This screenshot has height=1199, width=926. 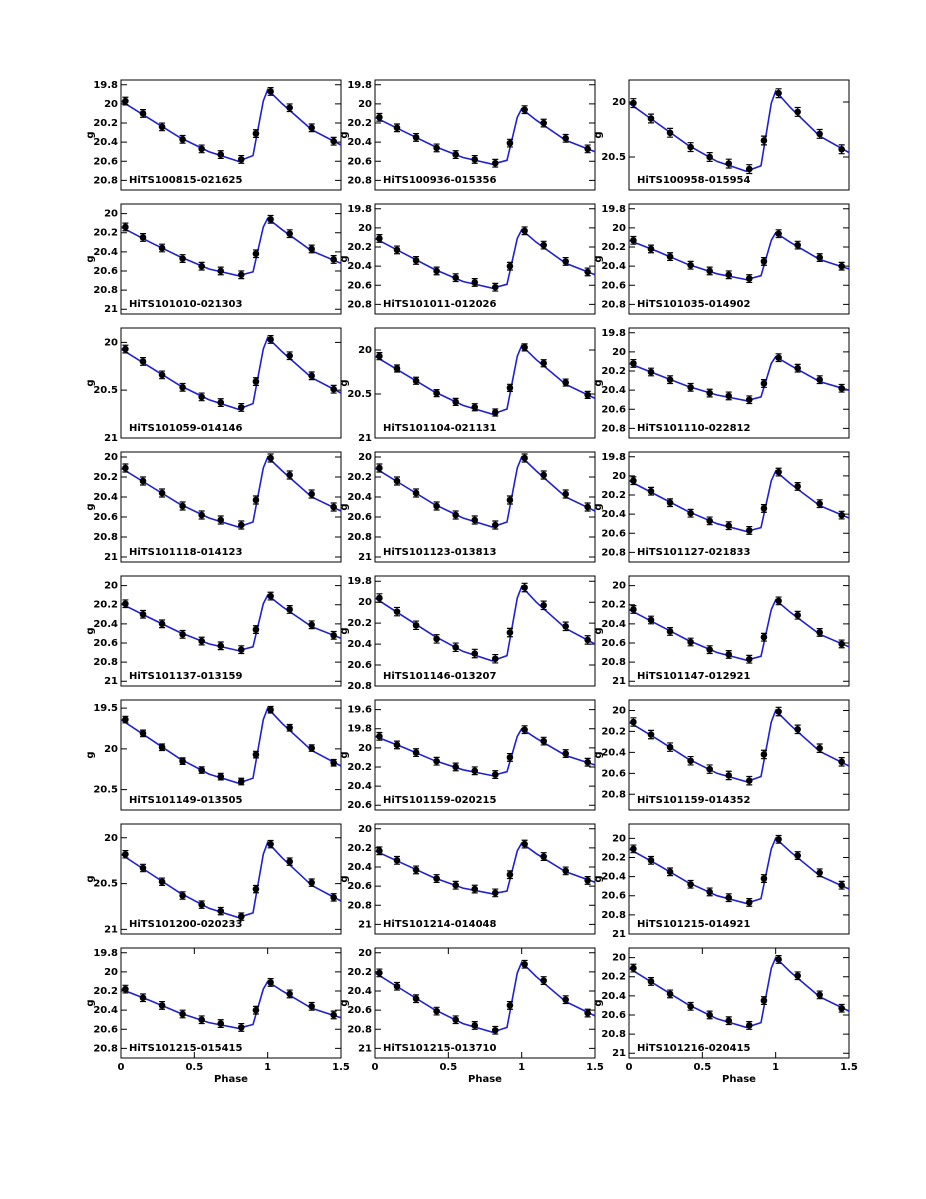 What do you see at coordinates (739, 1079) in the screenshot?
I see `x-axis-label: Phase` at bounding box center [739, 1079].